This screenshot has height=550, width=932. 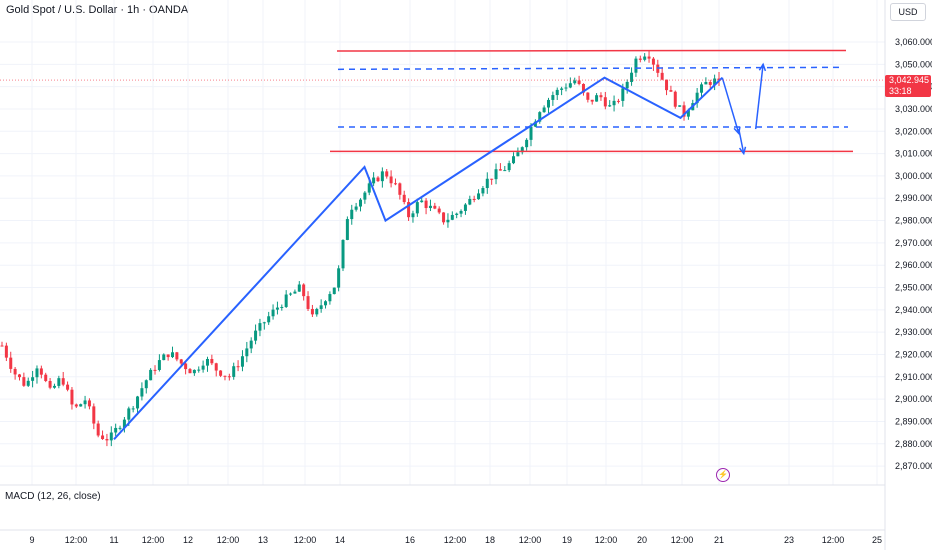 What do you see at coordinates (913, 154) in the screenshot?
I see `y-tick-label: 3,010.000` at bounding box center [913, 154].